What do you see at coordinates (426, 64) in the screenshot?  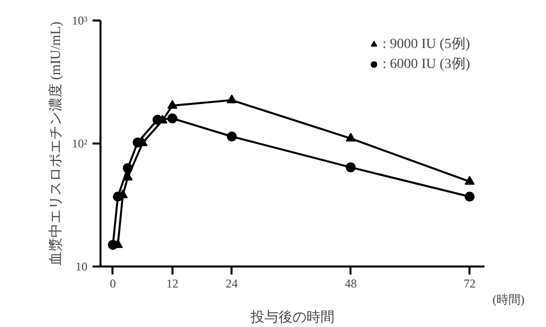 I see `legend-label: : 6000 IU (3例)` at bounding box center [426, 64].